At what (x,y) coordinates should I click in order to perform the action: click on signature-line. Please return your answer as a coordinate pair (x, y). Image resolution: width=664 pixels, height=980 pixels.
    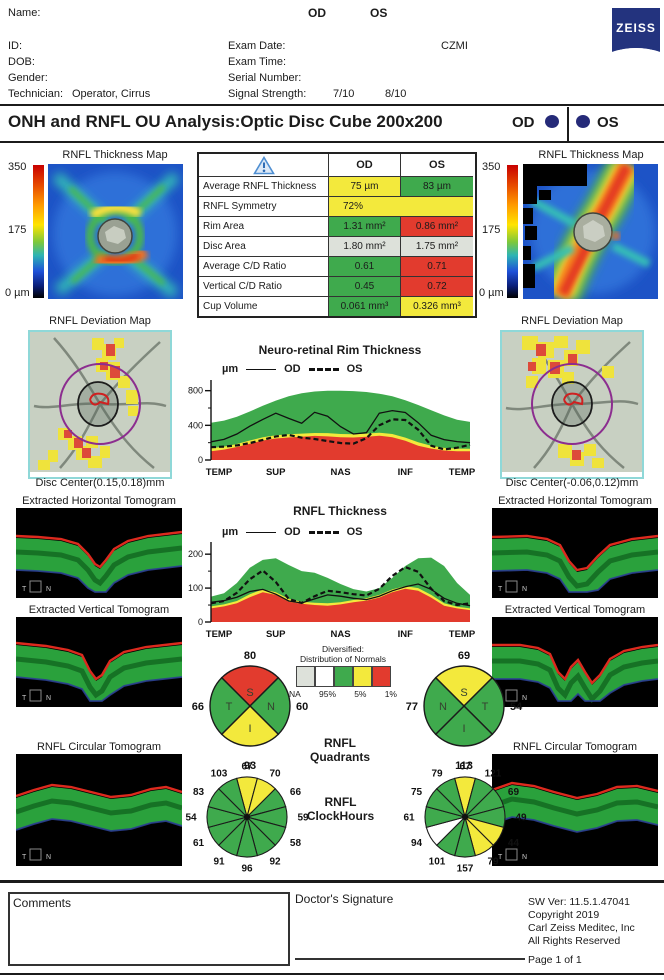
    Looking at the image, I should click on (410, 959).